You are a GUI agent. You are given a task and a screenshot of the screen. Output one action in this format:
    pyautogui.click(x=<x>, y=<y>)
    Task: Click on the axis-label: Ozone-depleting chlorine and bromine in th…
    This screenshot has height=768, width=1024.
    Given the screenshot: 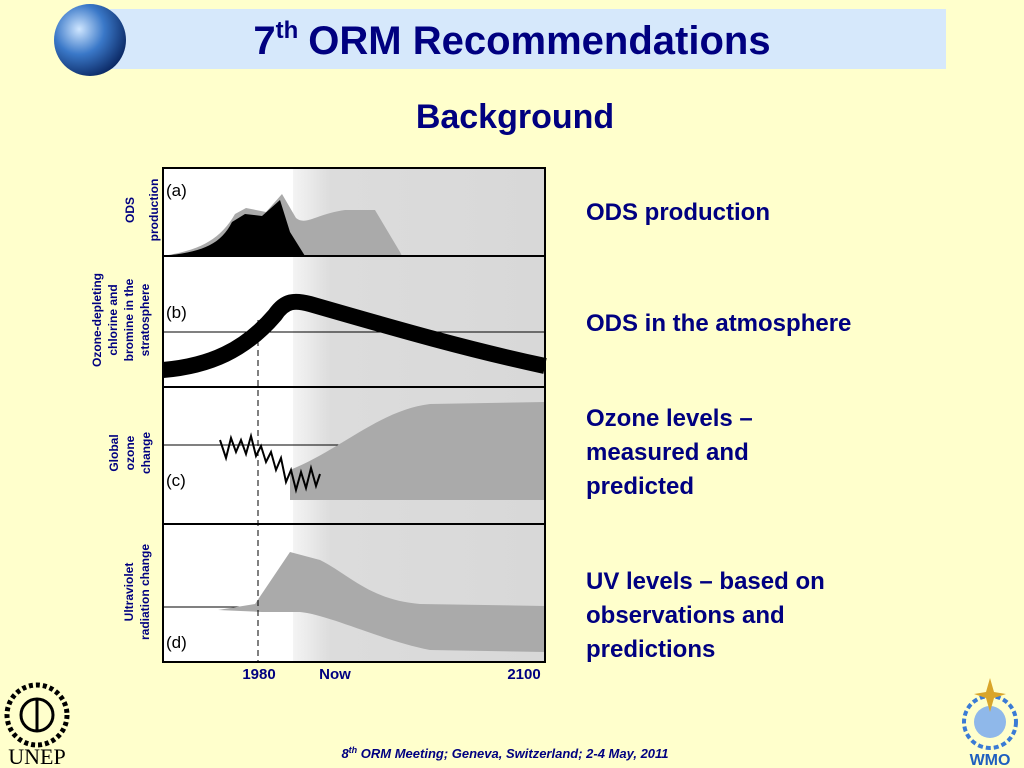 What is the action you would take?
    pyautogui.click(x=121, y=320)
    